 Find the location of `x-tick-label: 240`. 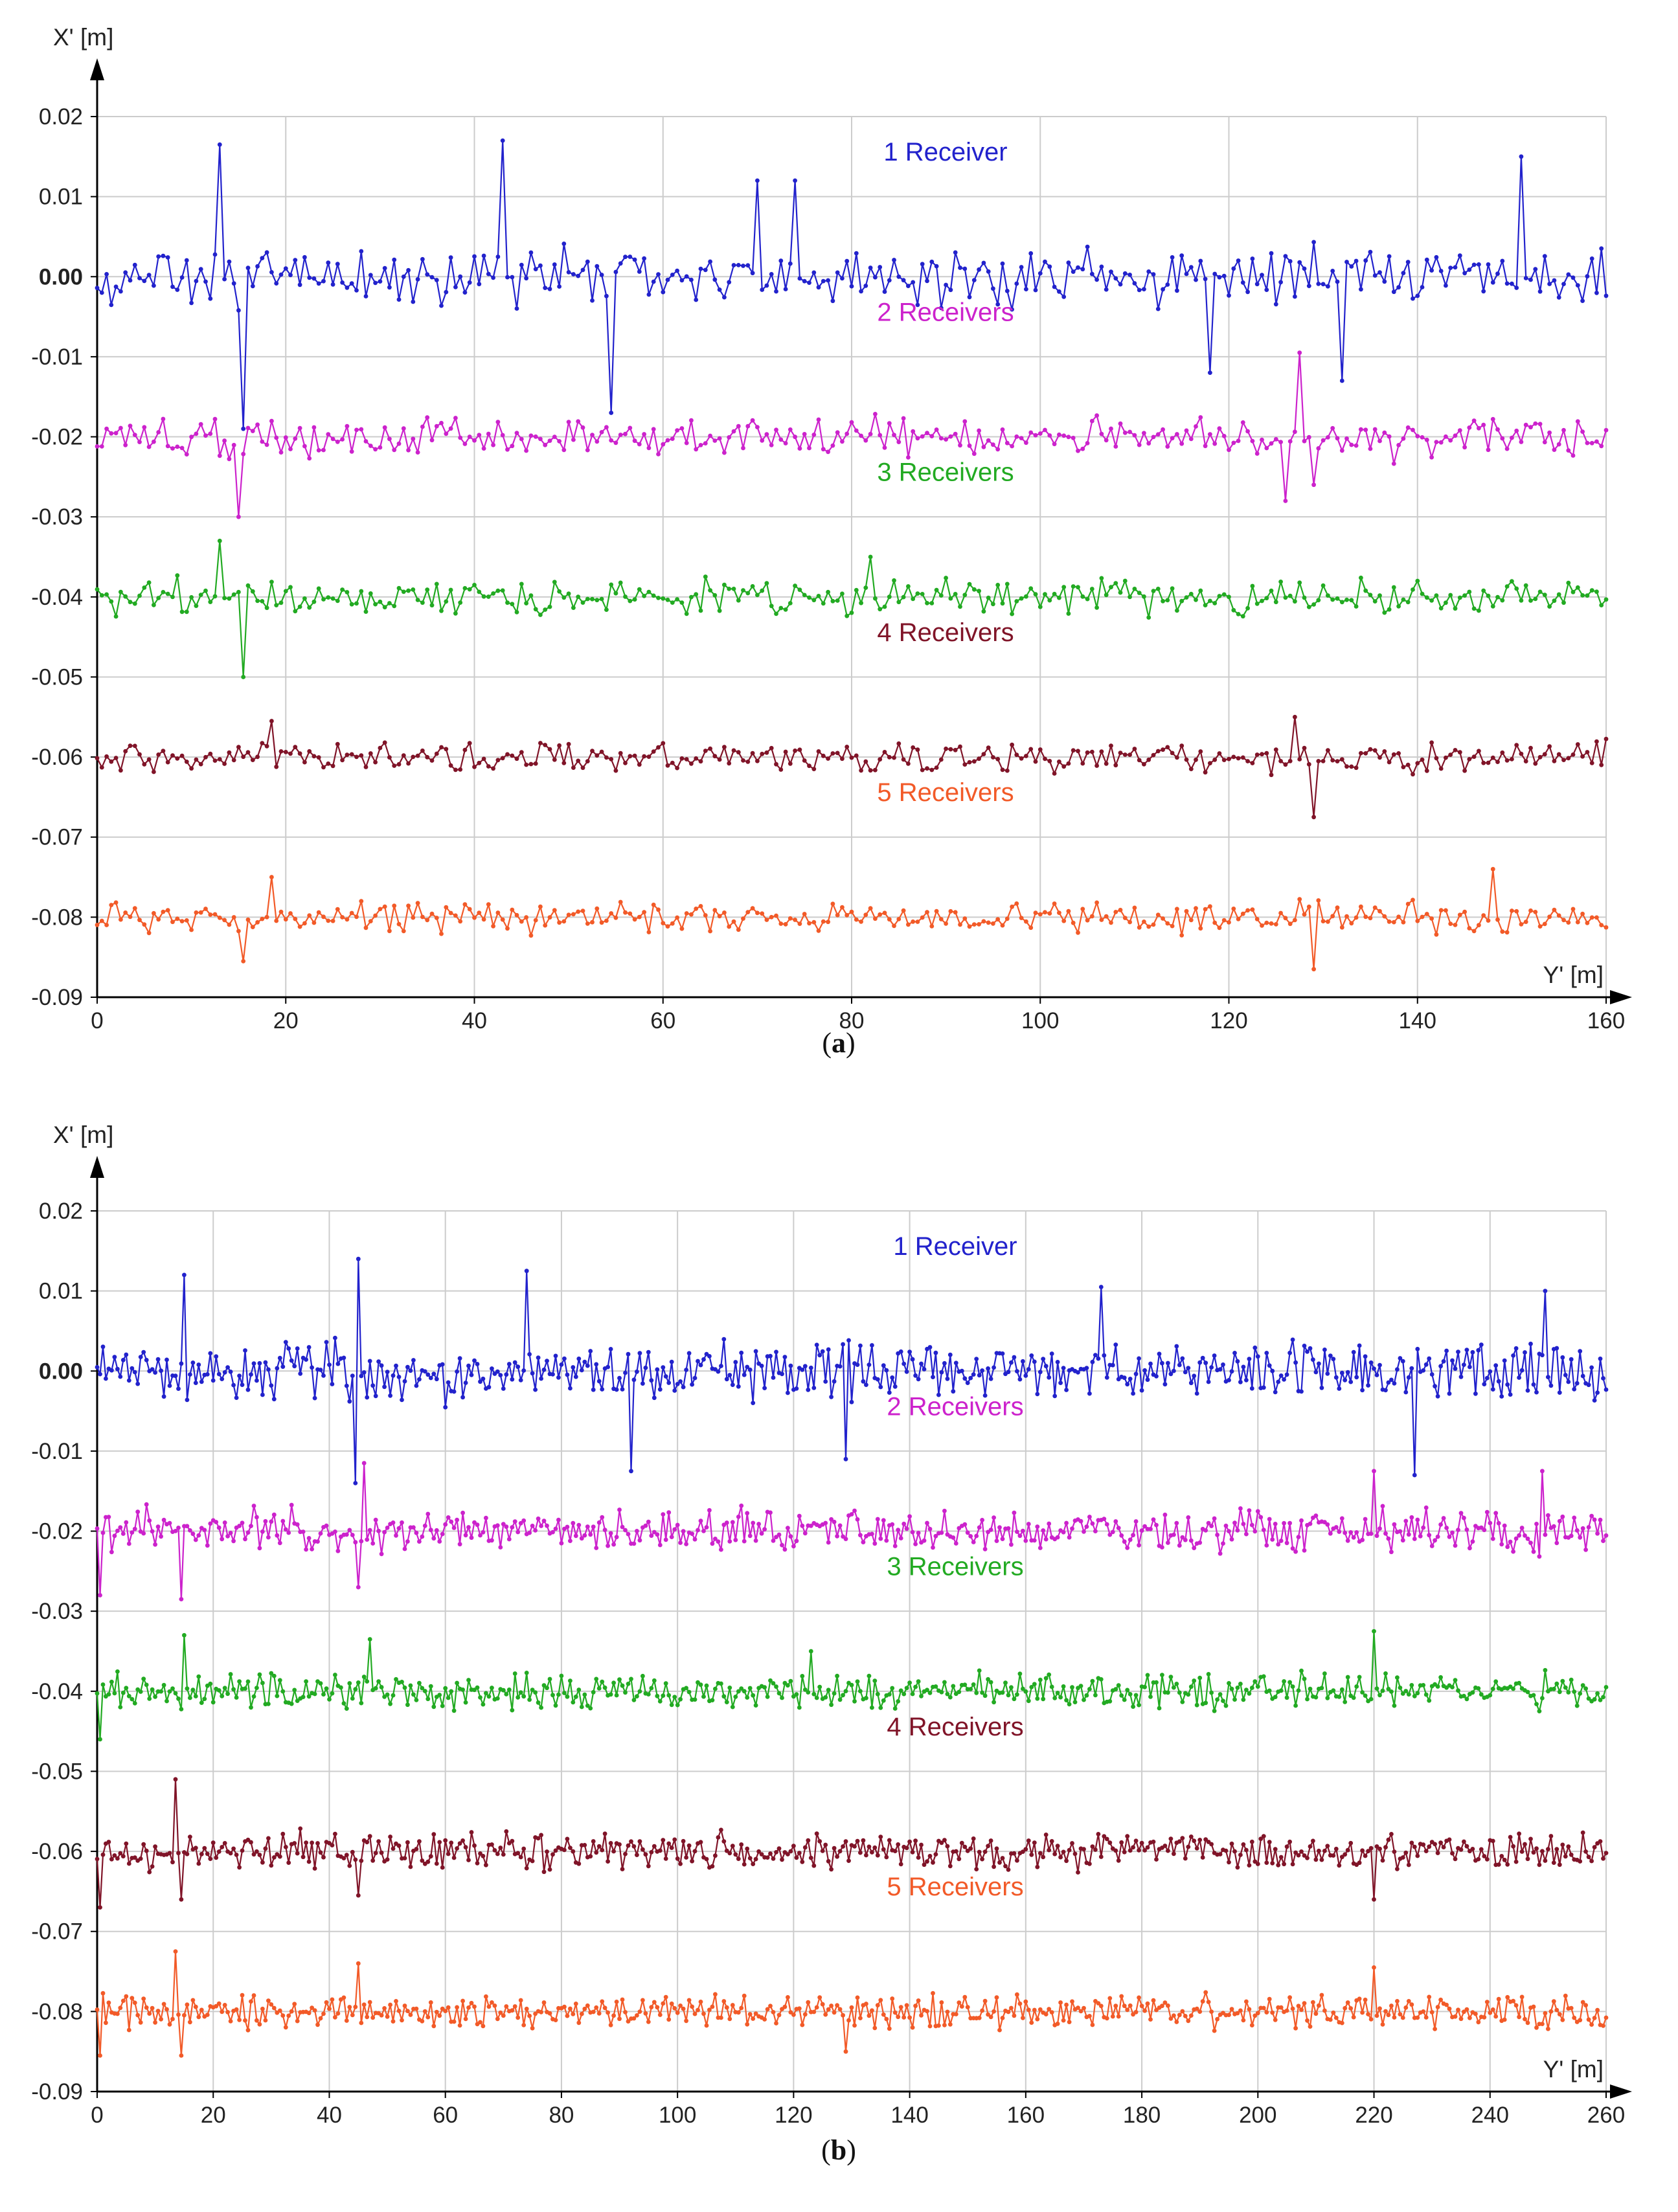

x-tick-label: 240 is located at coordinates (1490, 2115).